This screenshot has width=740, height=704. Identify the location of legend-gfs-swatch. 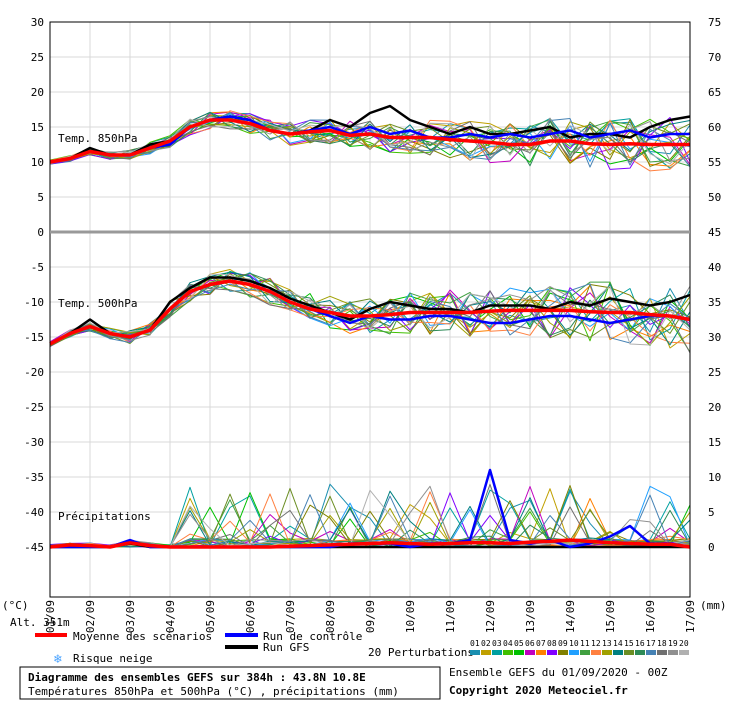
(241, 647).